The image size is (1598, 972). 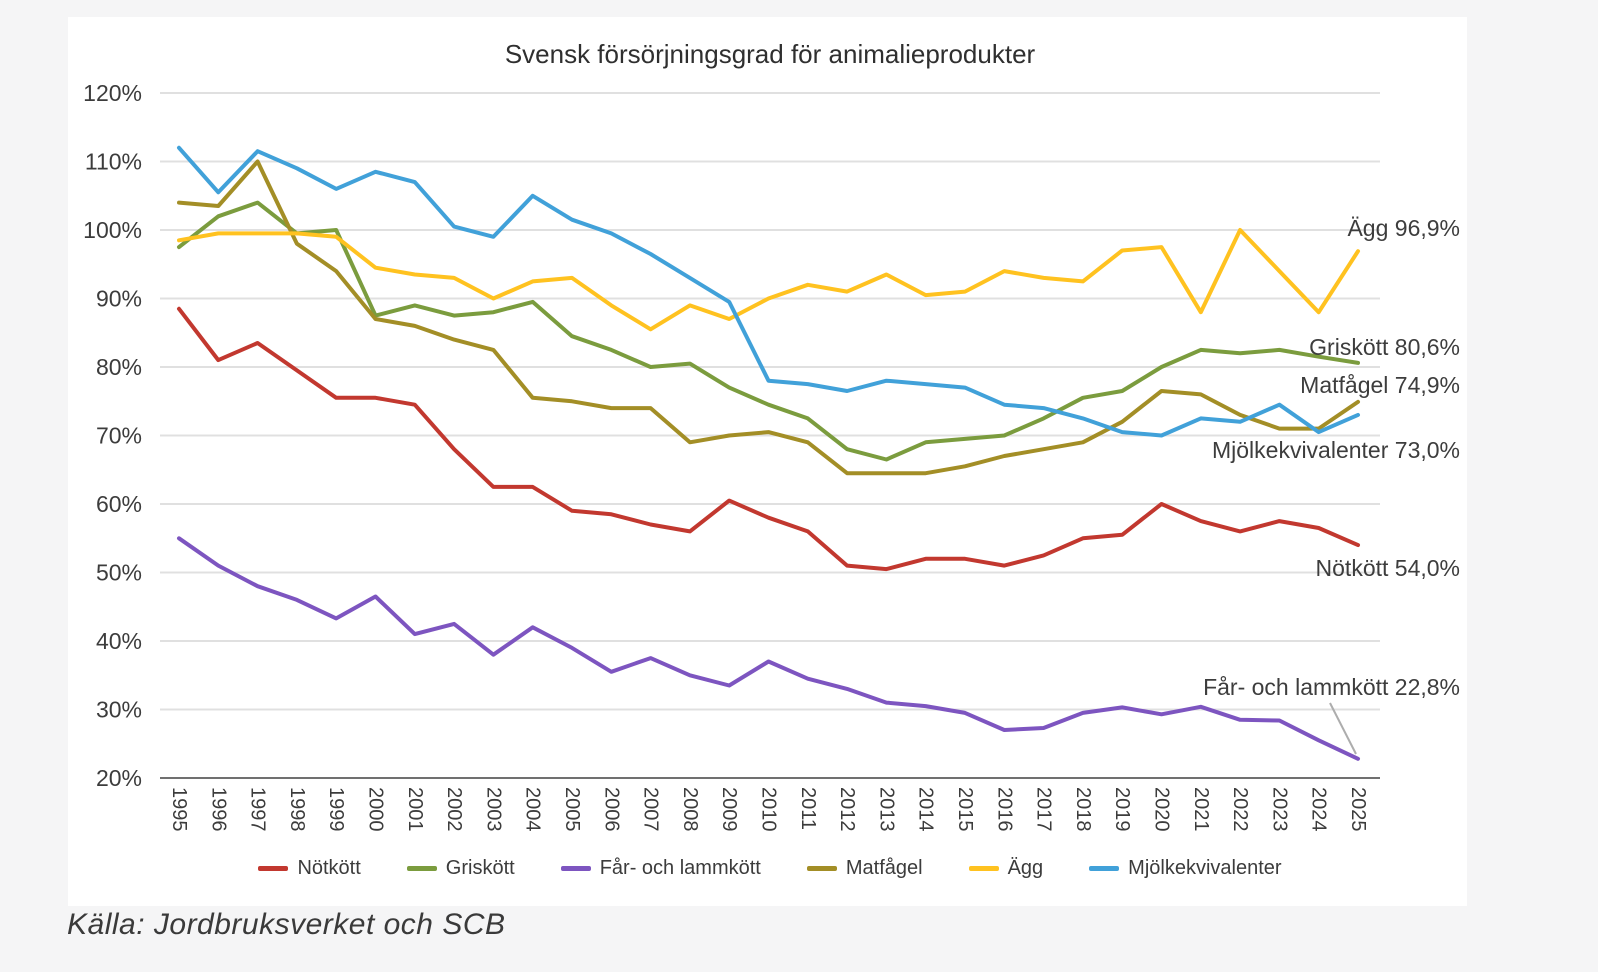 What do you see at coordinates (886, 809) in the screenshot?
I see `x-axis-tick-label: 2013` at bounding box center [886, 809].